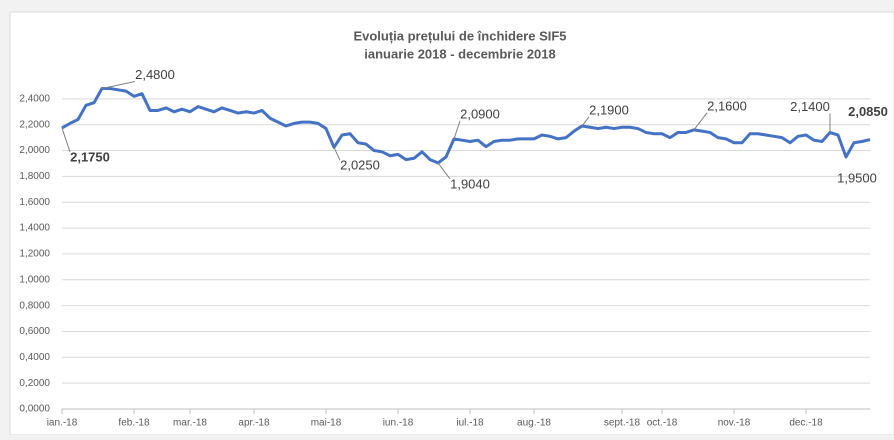 Image resolution: width=894 pixels, height=440 pixels. Describe the element at coordinates (857, 177) in the screenshot. I see `data-label: 1,9500` at that location.